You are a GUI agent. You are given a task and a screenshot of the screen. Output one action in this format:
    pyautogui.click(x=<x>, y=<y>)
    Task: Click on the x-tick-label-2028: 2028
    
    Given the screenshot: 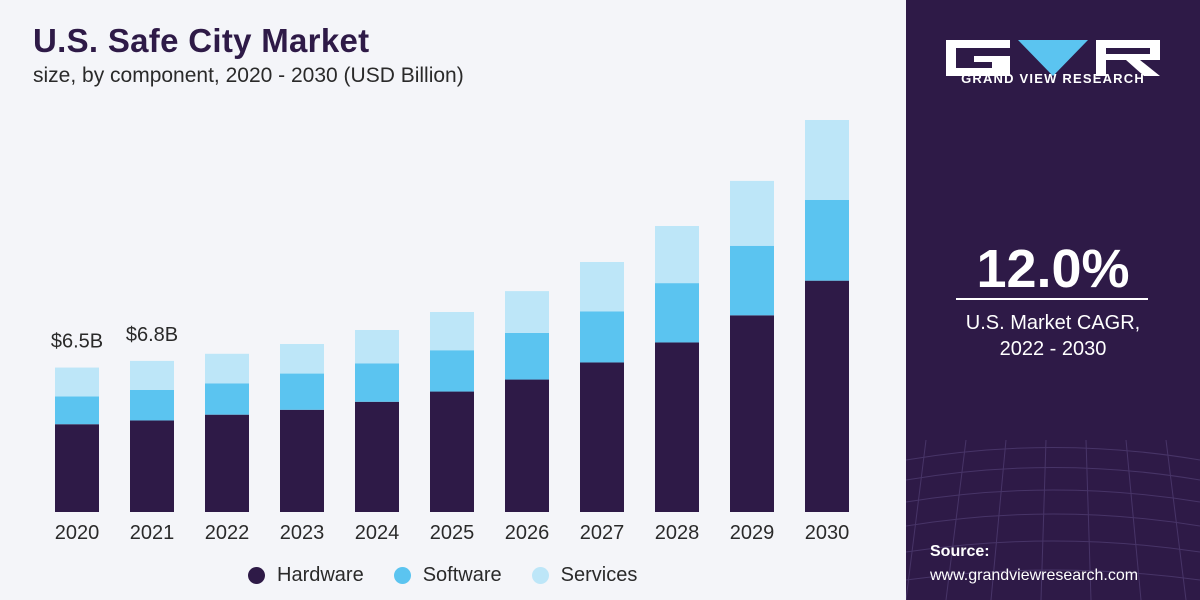 What is the action you would take?
    pyautogui.click(x=677, y=533)
    